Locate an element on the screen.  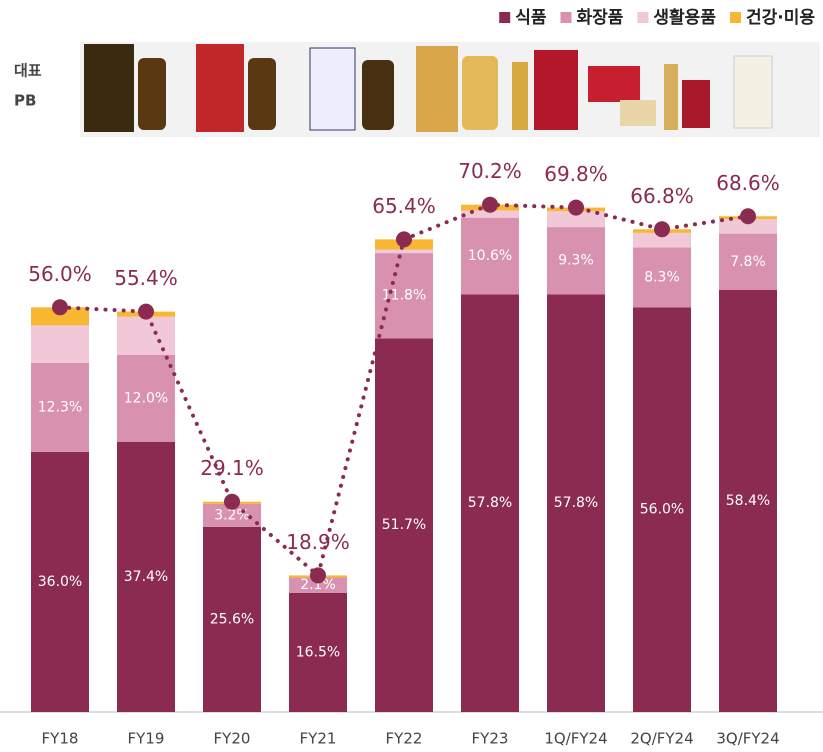
total-label: 18.9% is located at coordinates (318, 542).